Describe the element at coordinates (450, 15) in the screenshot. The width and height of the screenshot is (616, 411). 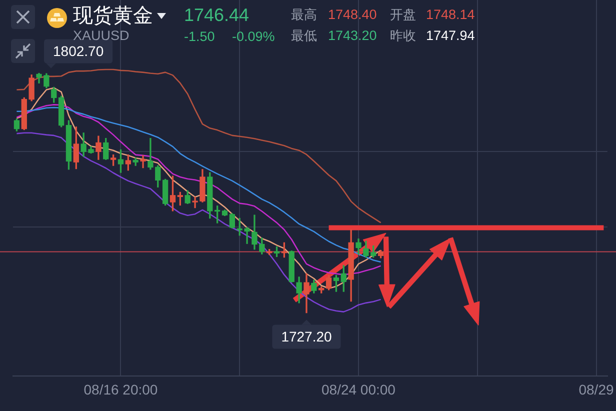
I see `annotation: 1748.14` at that location.